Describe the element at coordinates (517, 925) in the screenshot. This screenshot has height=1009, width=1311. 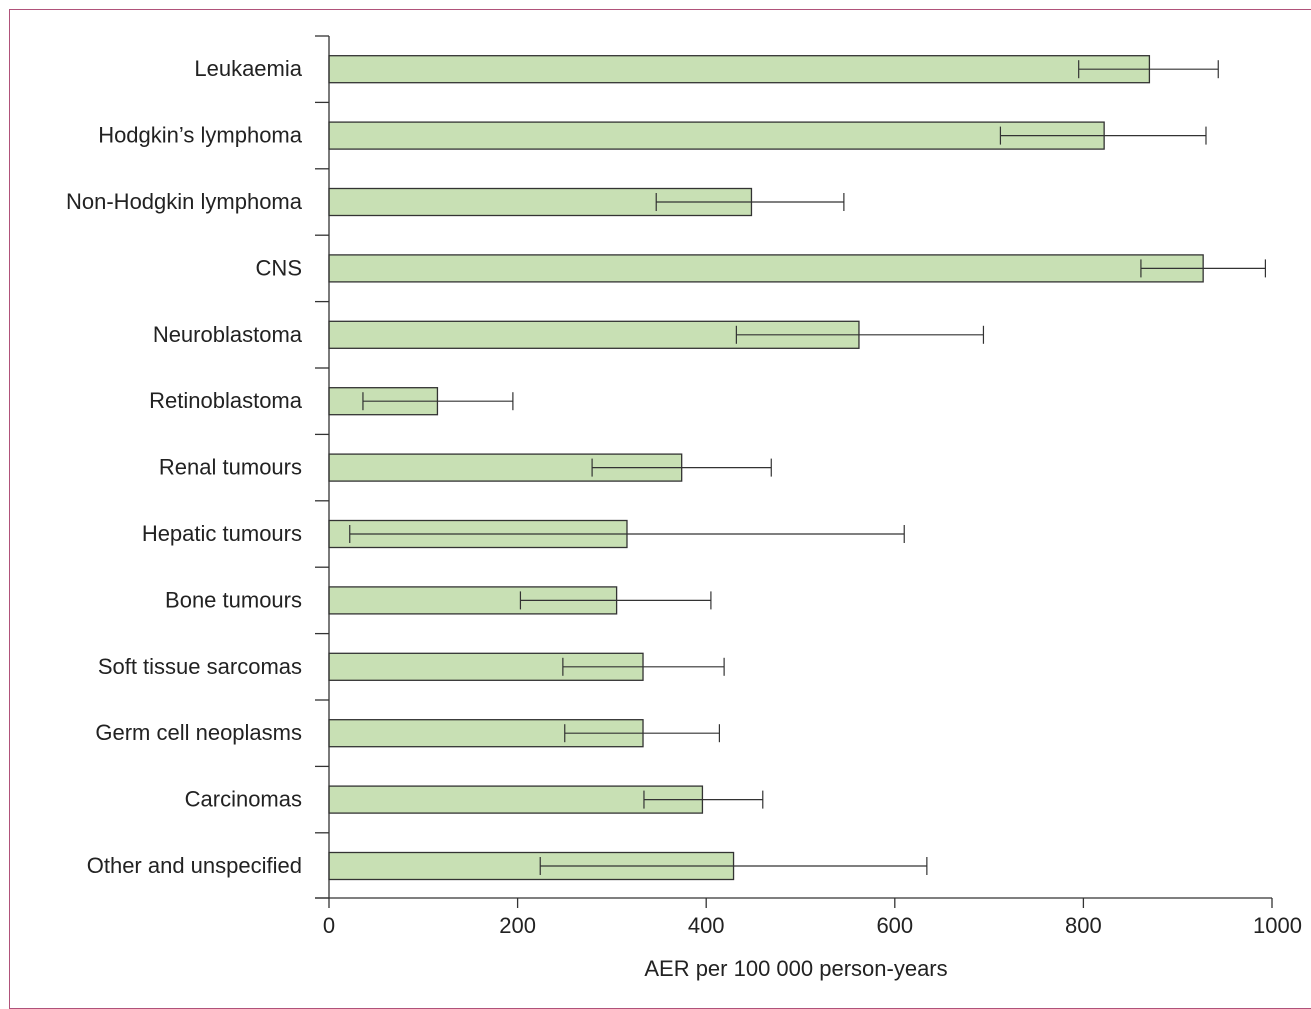
I see `x-tick-label-1: 200` at that location.